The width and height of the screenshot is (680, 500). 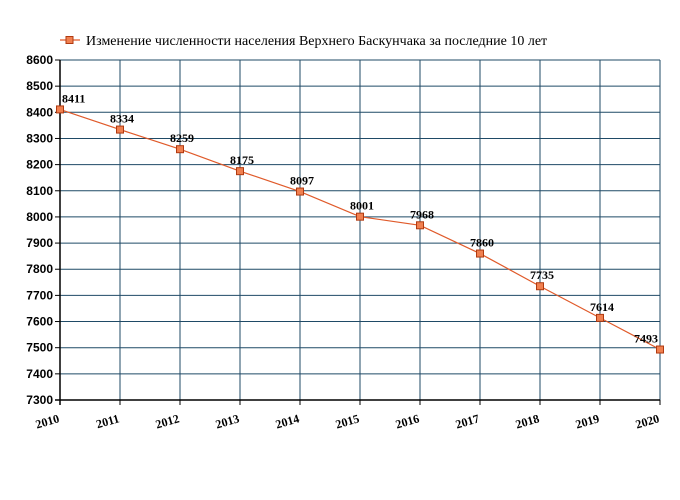 What do you see at coordinates (227, 421) in the screenshot?
I see `x-tick-label: 2013` at bounding box center [227, 421].